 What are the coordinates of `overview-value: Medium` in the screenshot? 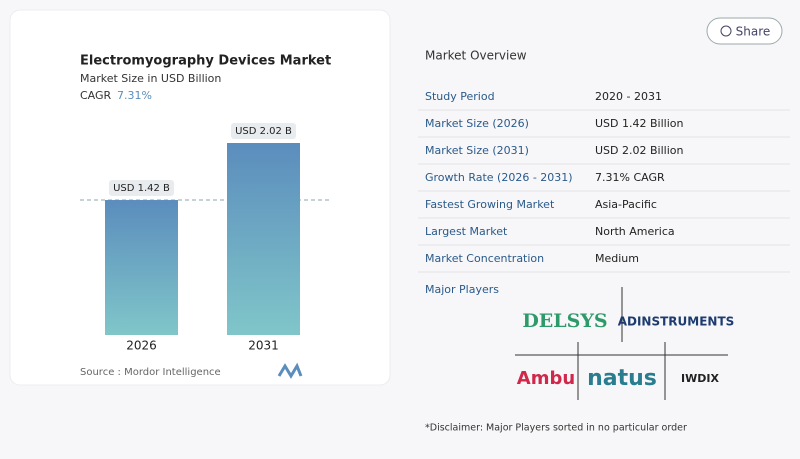 It's located at (617, 258).